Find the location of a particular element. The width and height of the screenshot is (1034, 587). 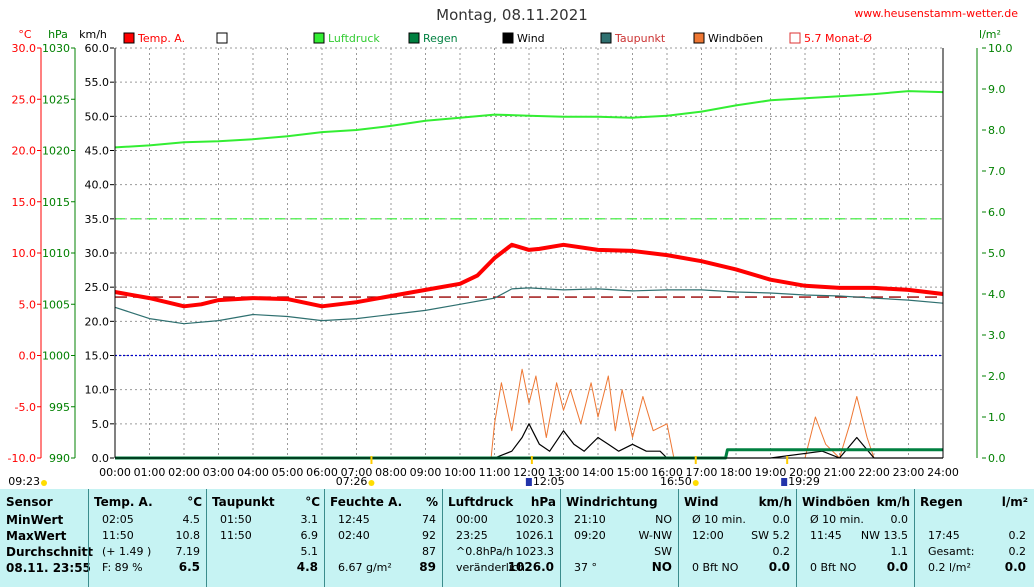

pressure-axis-tick: 990 is located at coordinates (59, 458).